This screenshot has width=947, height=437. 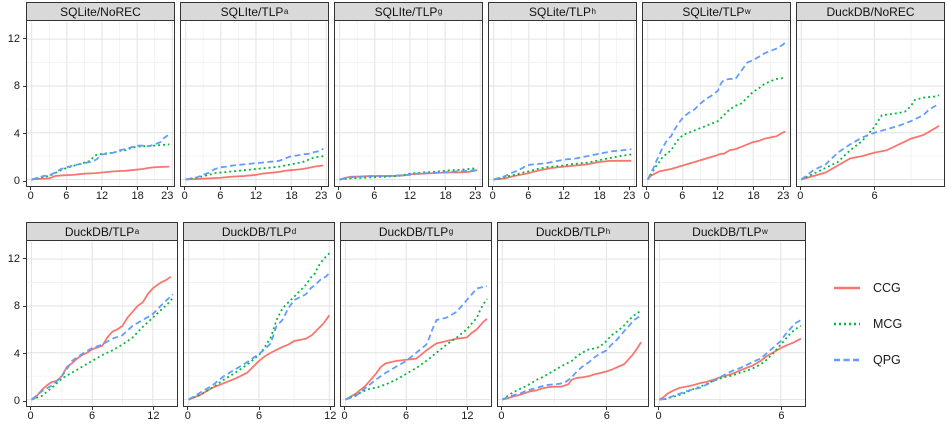 What do you see at coordinates (16, 133) in the screenshot?
I see `y-tick-label: 4` at bounding box center [16, 133].